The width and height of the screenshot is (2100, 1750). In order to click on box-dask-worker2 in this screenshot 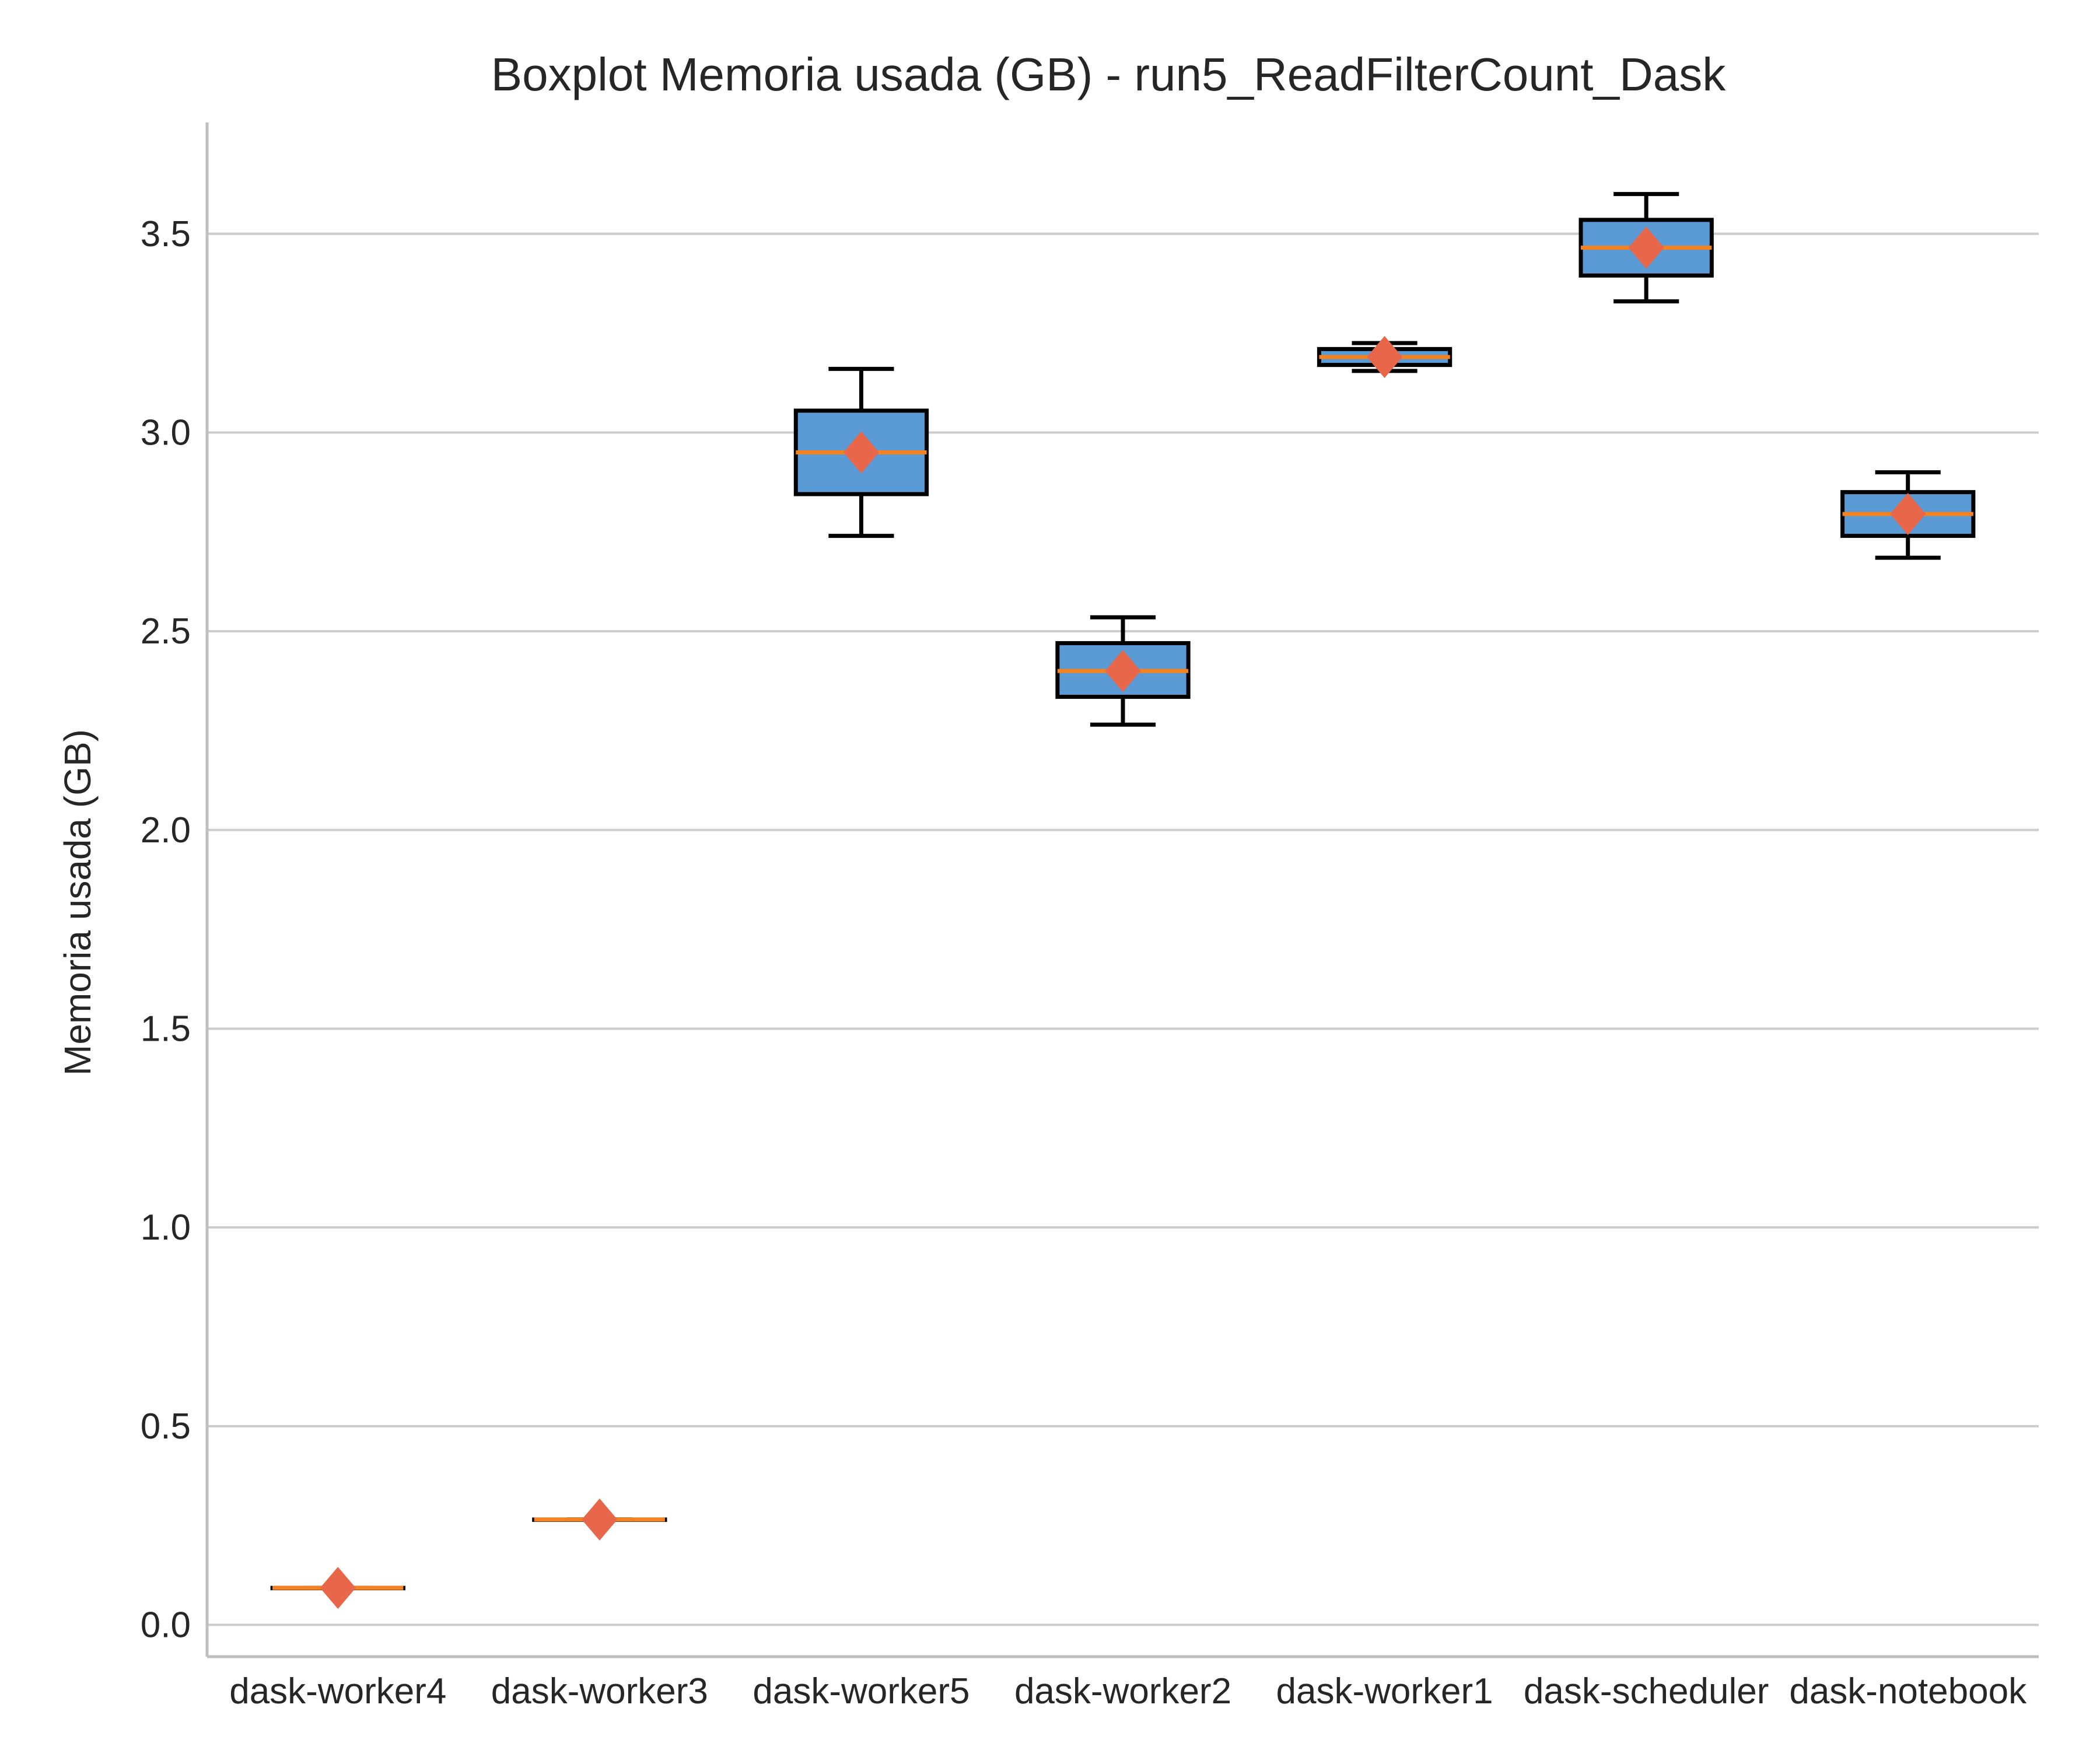, I will do `click(1123, 671)`.